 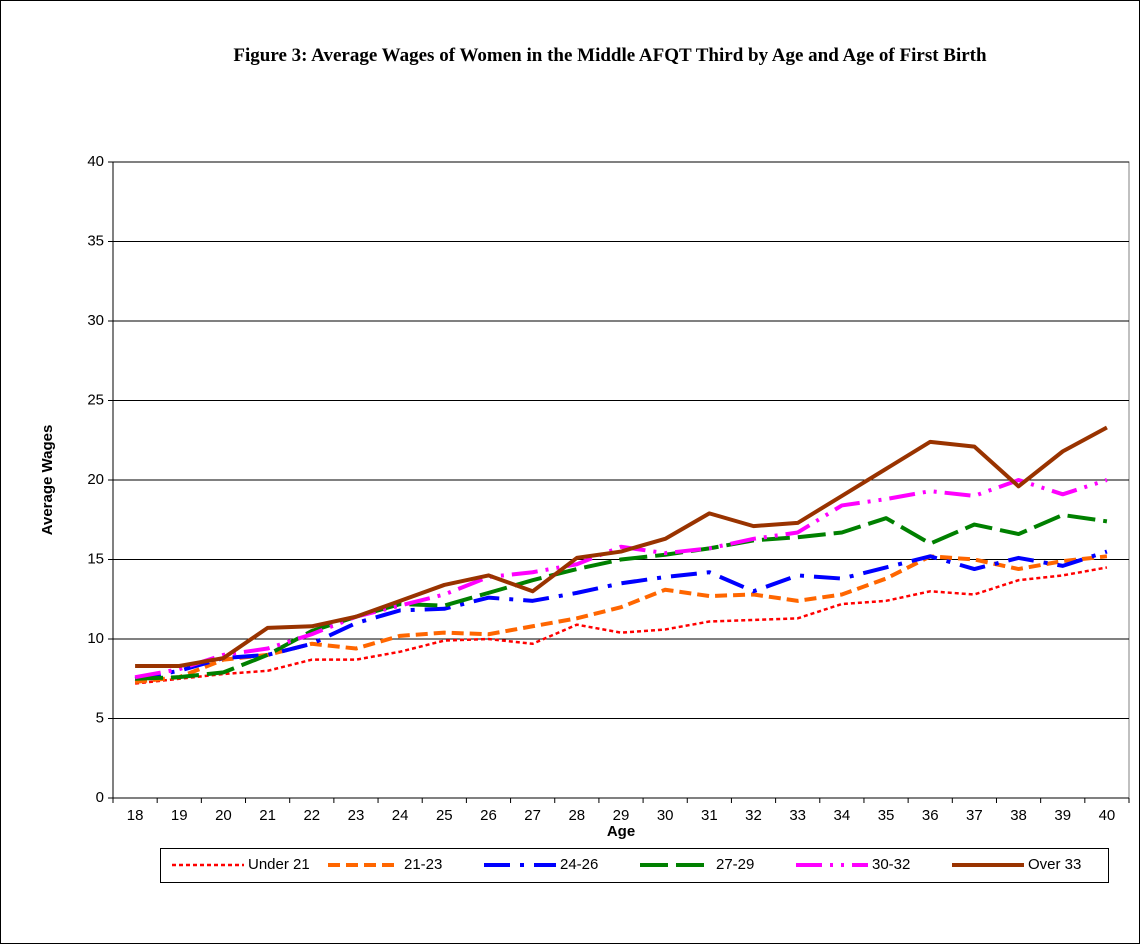 I want to click on y-tick-label: 20, so click(x=95, y=479).